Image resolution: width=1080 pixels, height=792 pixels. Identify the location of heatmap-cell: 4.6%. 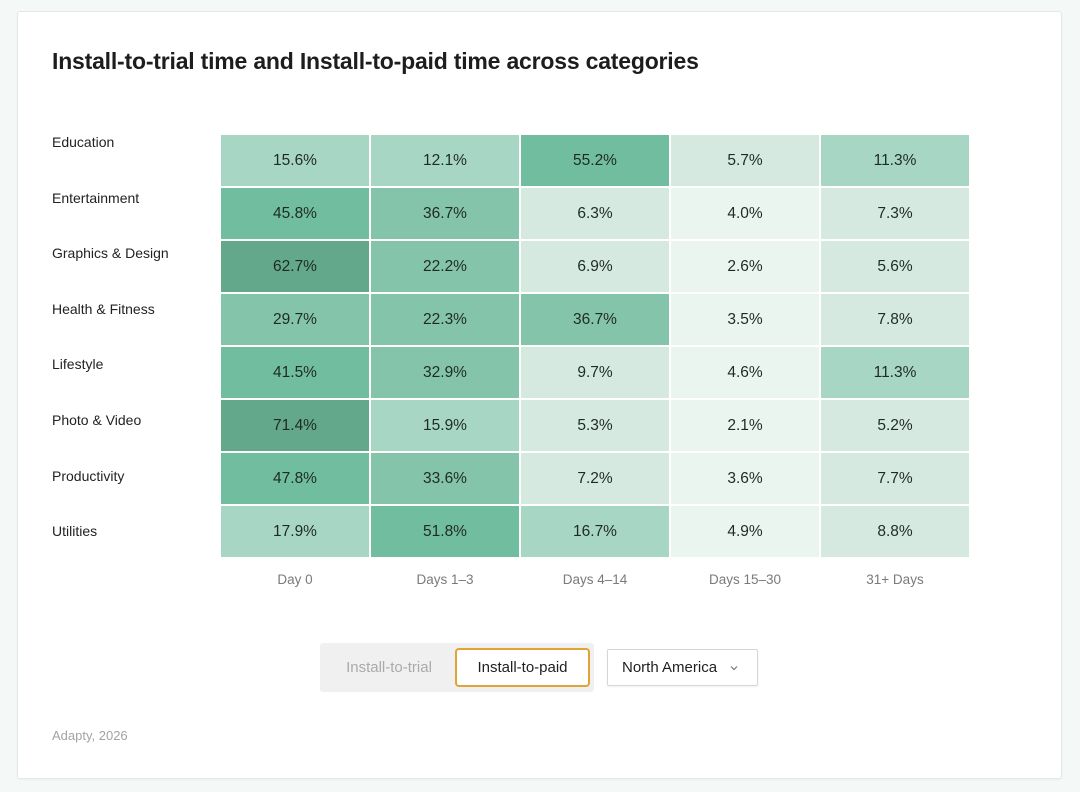
(745, 372).